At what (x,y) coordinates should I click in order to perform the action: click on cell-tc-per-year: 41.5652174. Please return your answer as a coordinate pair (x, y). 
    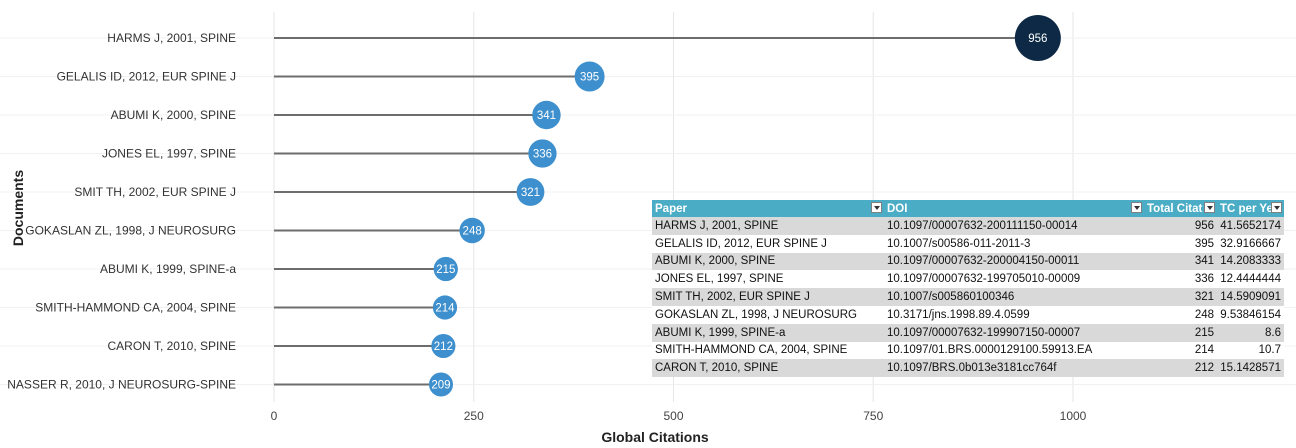
    Looking at the image, I should click on (1250, 226).